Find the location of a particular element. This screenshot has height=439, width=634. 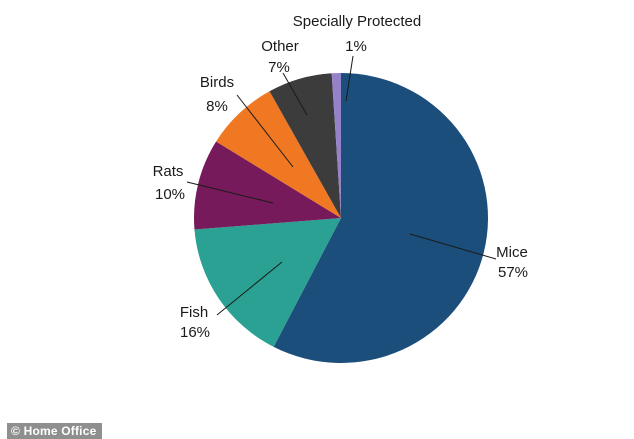

home-office-watermark: © Home Office is located at coordinates (55, 431).